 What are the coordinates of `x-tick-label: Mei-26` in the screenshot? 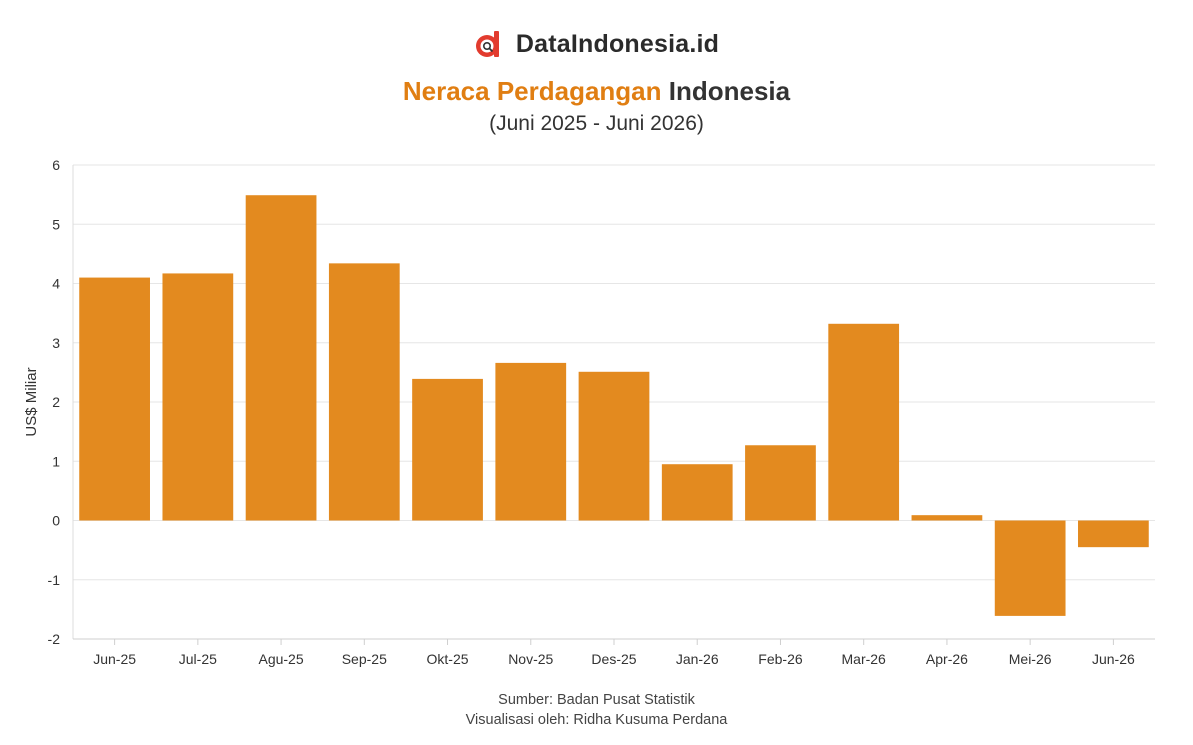 It's located at (1030, 659).